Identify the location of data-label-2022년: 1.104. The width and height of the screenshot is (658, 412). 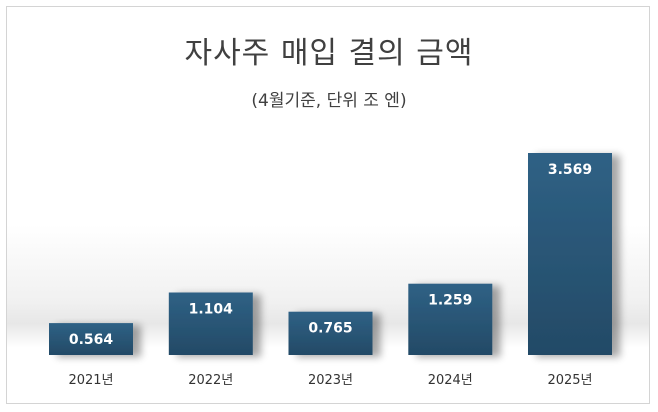
(211, 310).